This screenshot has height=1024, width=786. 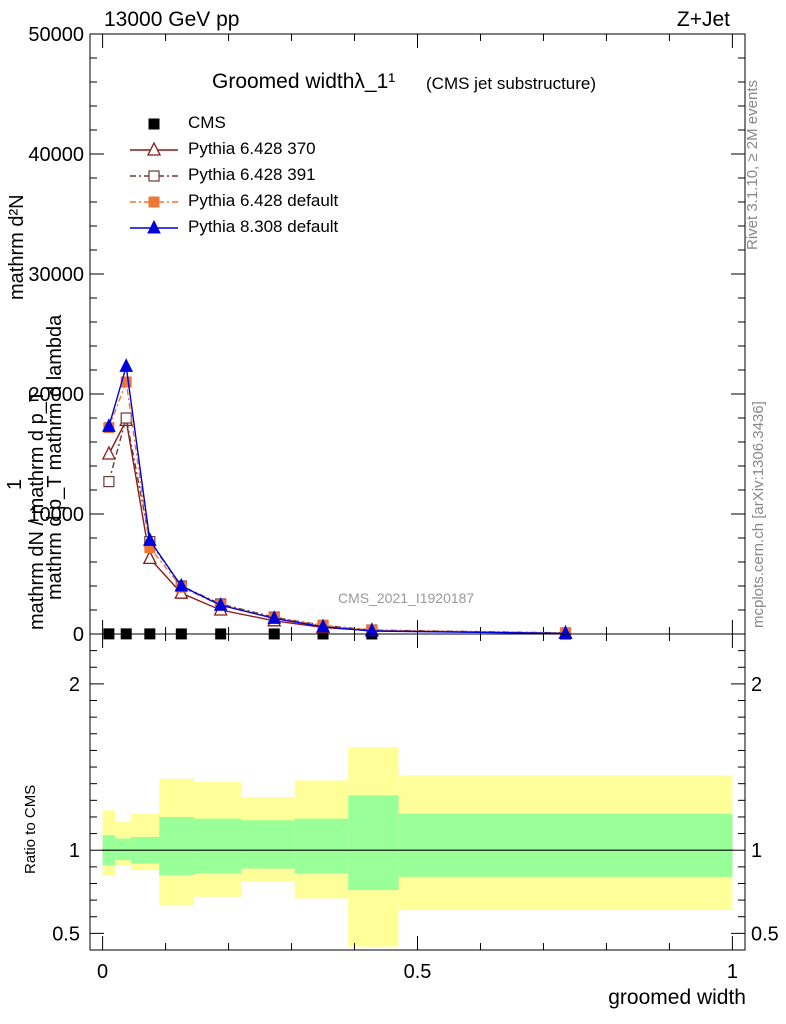 I want to click on energy-label: 13000 GeV pp, so click(x=172, y=19).